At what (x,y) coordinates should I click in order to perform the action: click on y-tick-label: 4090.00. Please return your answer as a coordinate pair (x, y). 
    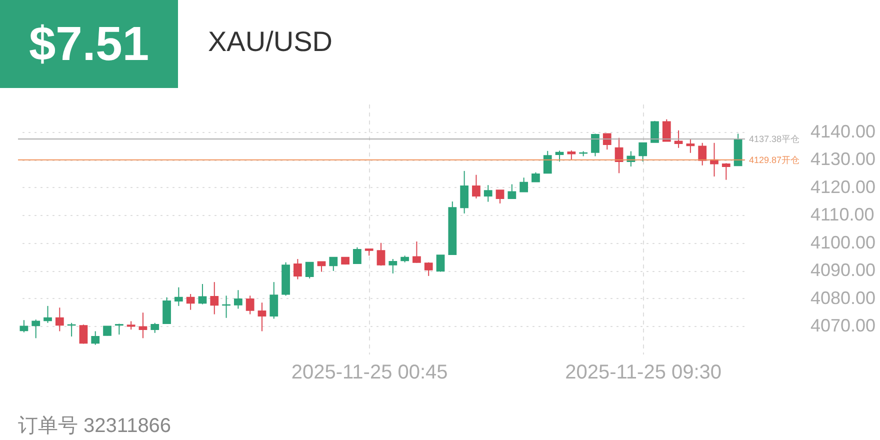
    Looking at the image, I should click on (843, 270).